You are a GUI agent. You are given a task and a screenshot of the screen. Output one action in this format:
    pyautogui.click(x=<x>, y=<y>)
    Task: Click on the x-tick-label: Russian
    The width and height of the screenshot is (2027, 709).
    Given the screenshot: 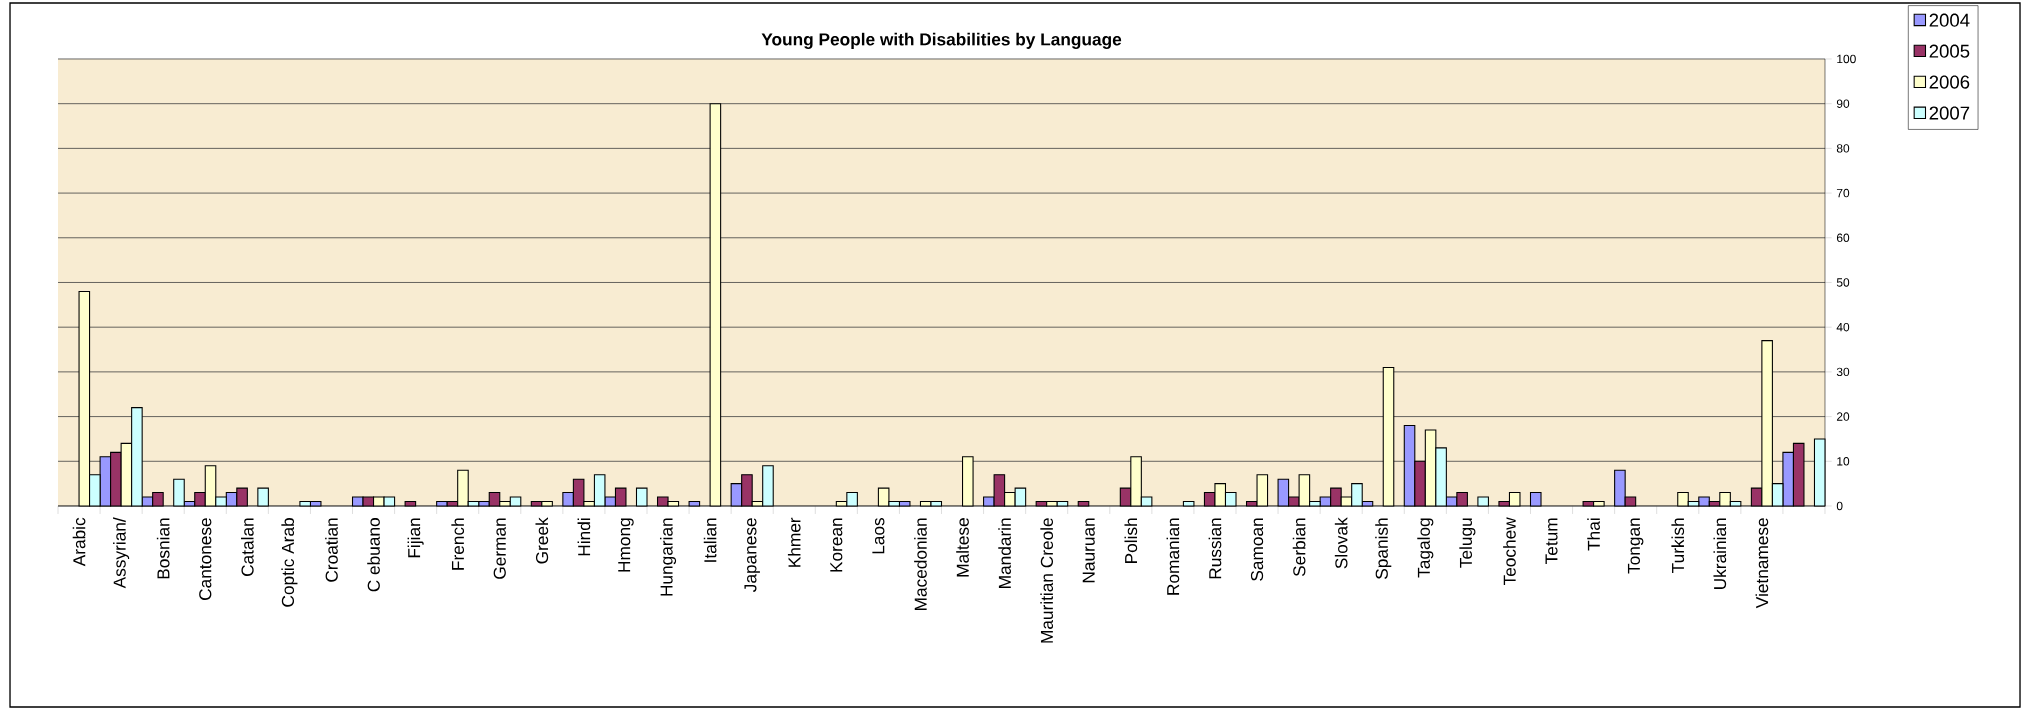 What is the action you would take?
    pyautogui.click(x=1215, y=548)
    